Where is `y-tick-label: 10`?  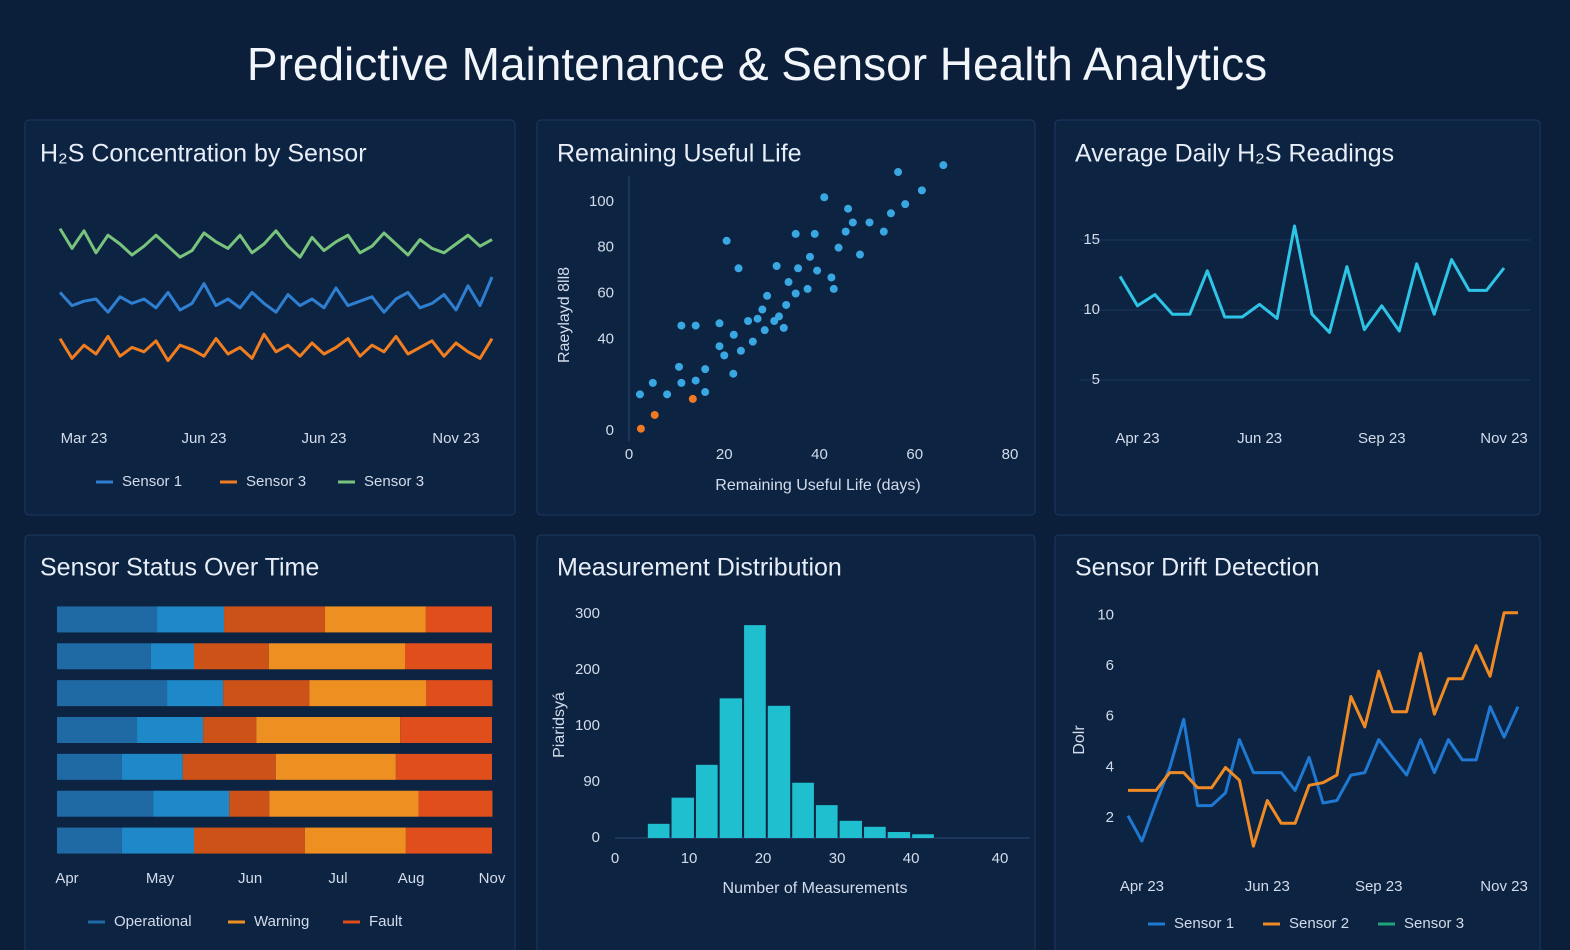 y-tick-label: 10 is located at coordinates (1105, 614).